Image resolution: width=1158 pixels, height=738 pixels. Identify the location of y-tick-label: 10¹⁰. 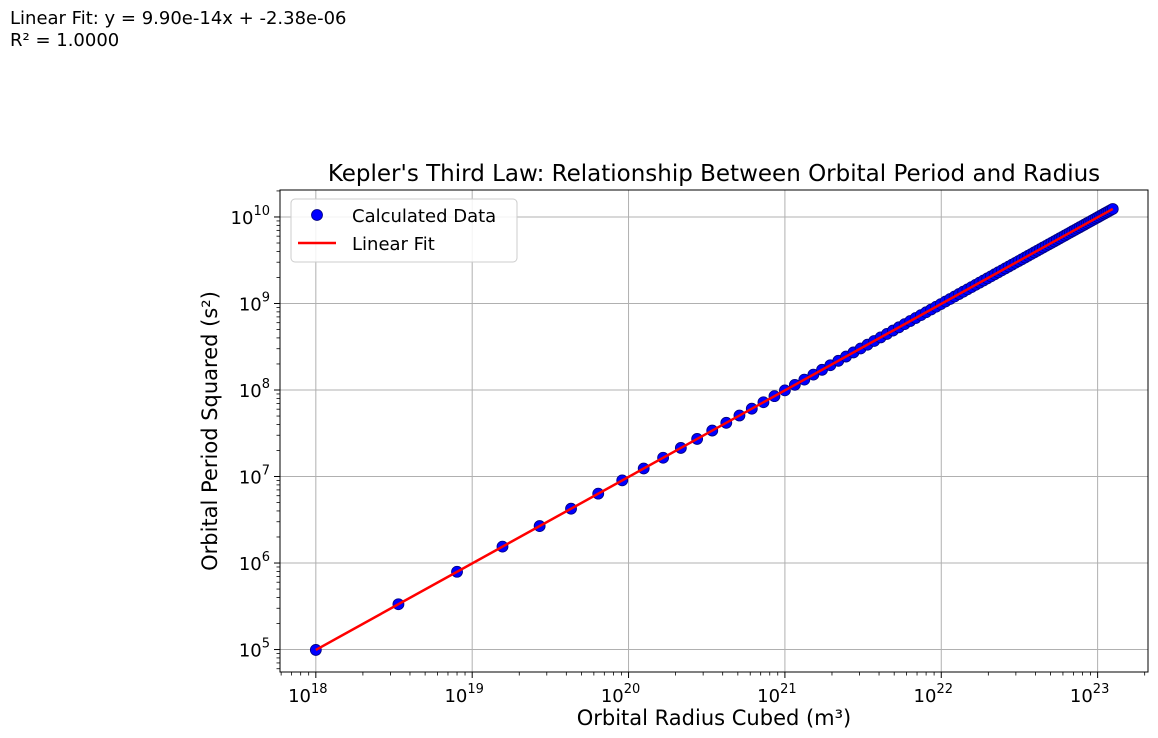
(250, 216).